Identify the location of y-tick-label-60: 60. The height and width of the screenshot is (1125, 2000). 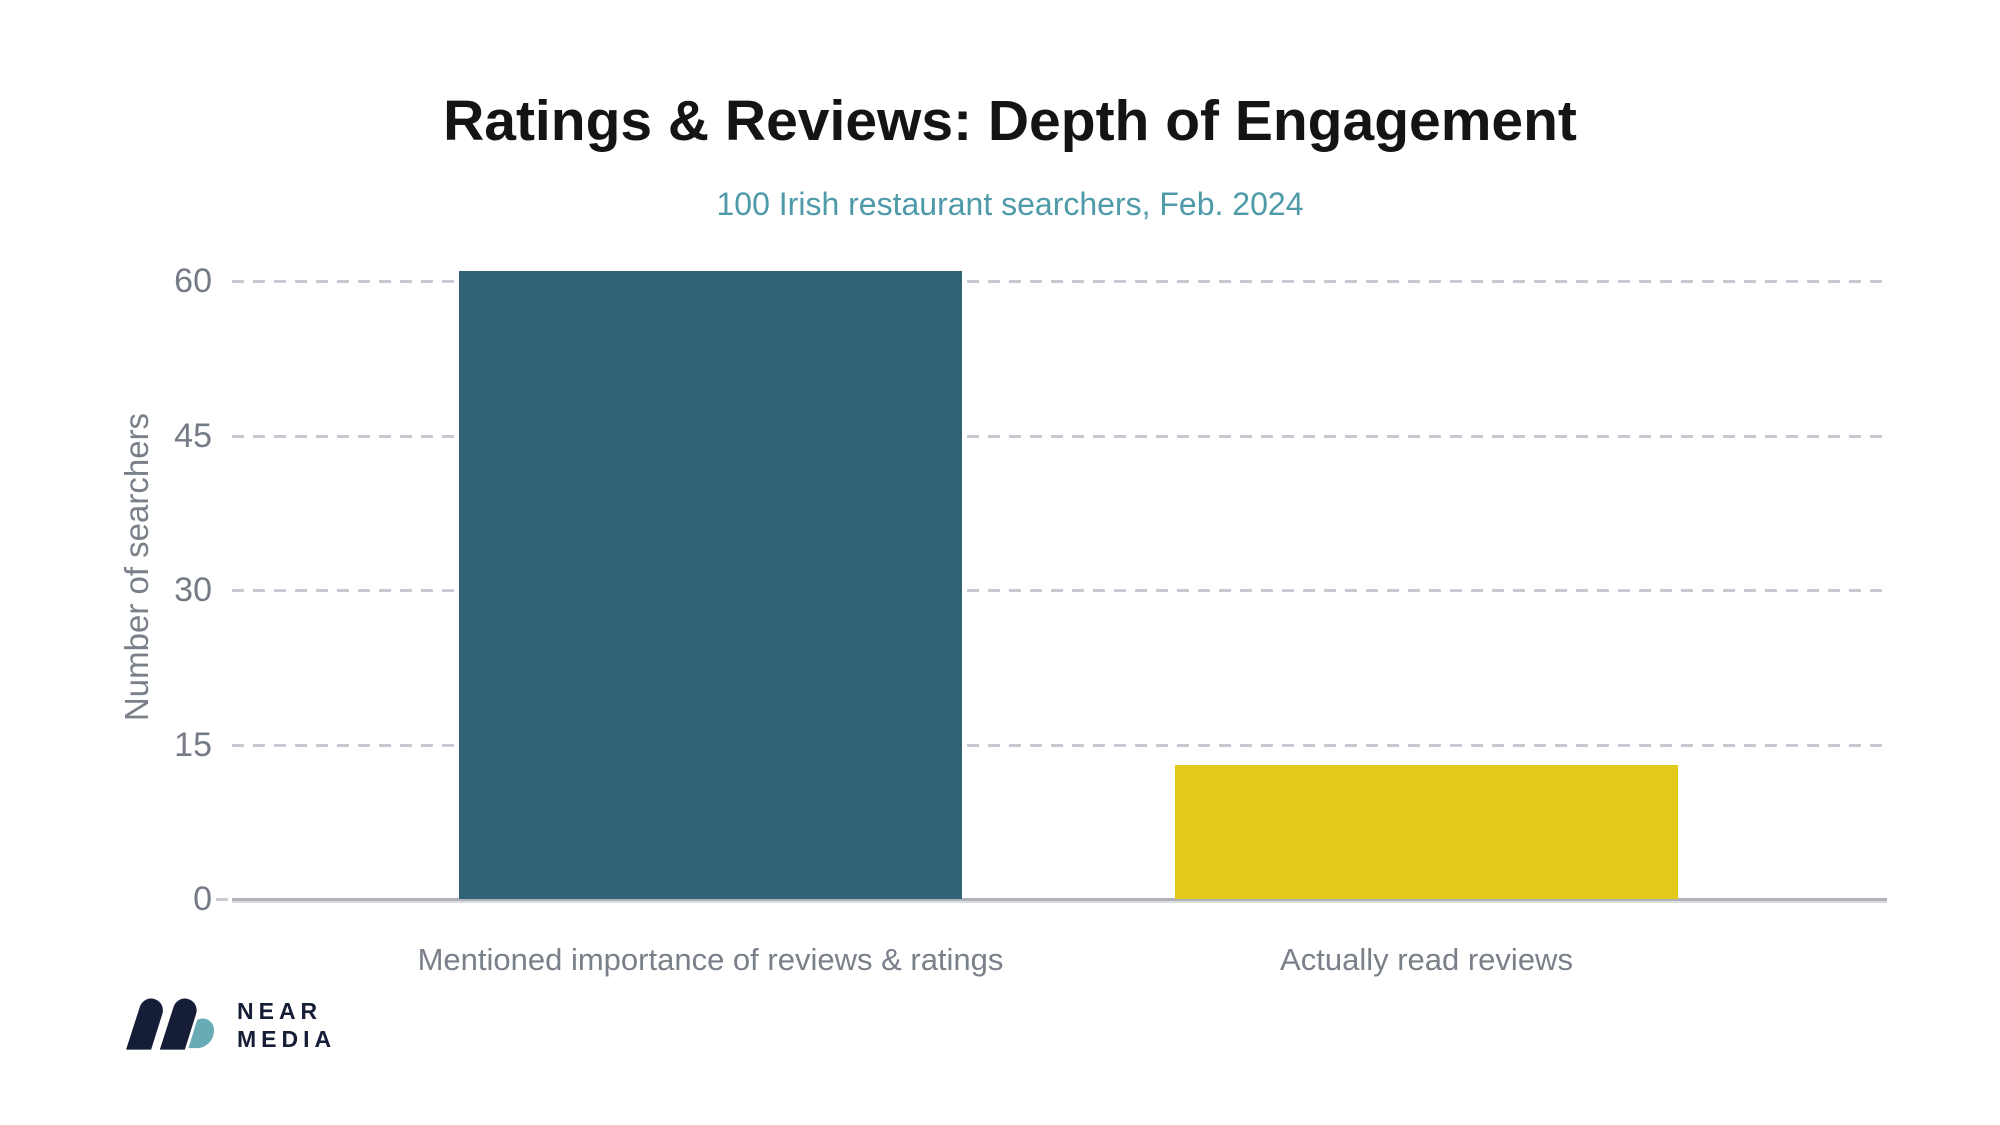
(193, 281).